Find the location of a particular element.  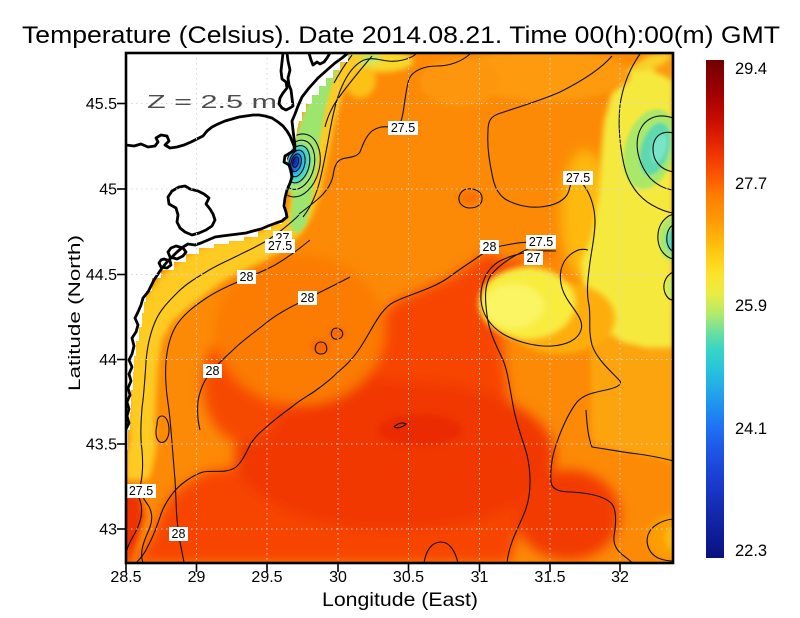

svg-text: 44 is located at coordinates (108, 360).